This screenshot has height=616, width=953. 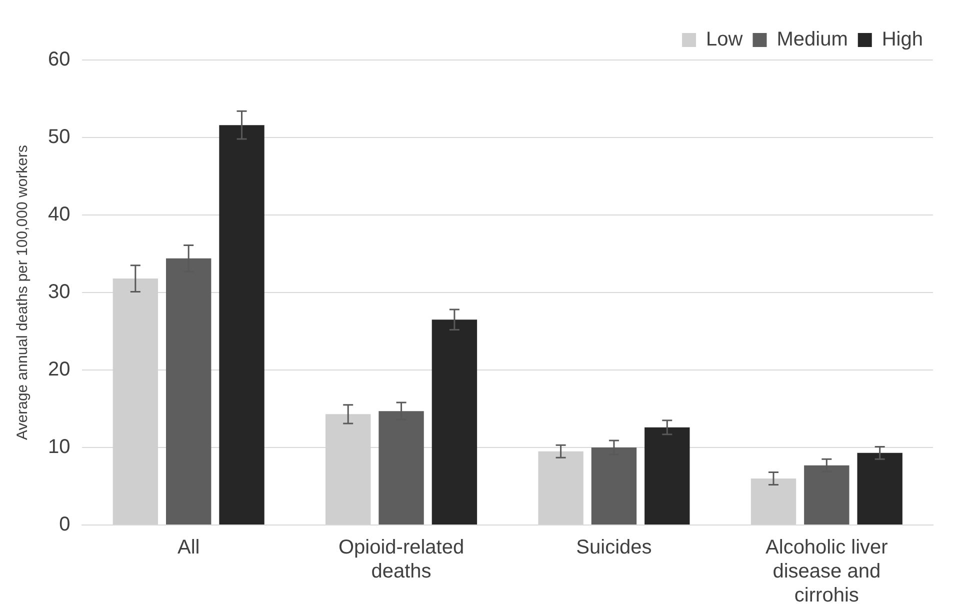 I want to click on legend-label: Low, so click(x=725, y=39).